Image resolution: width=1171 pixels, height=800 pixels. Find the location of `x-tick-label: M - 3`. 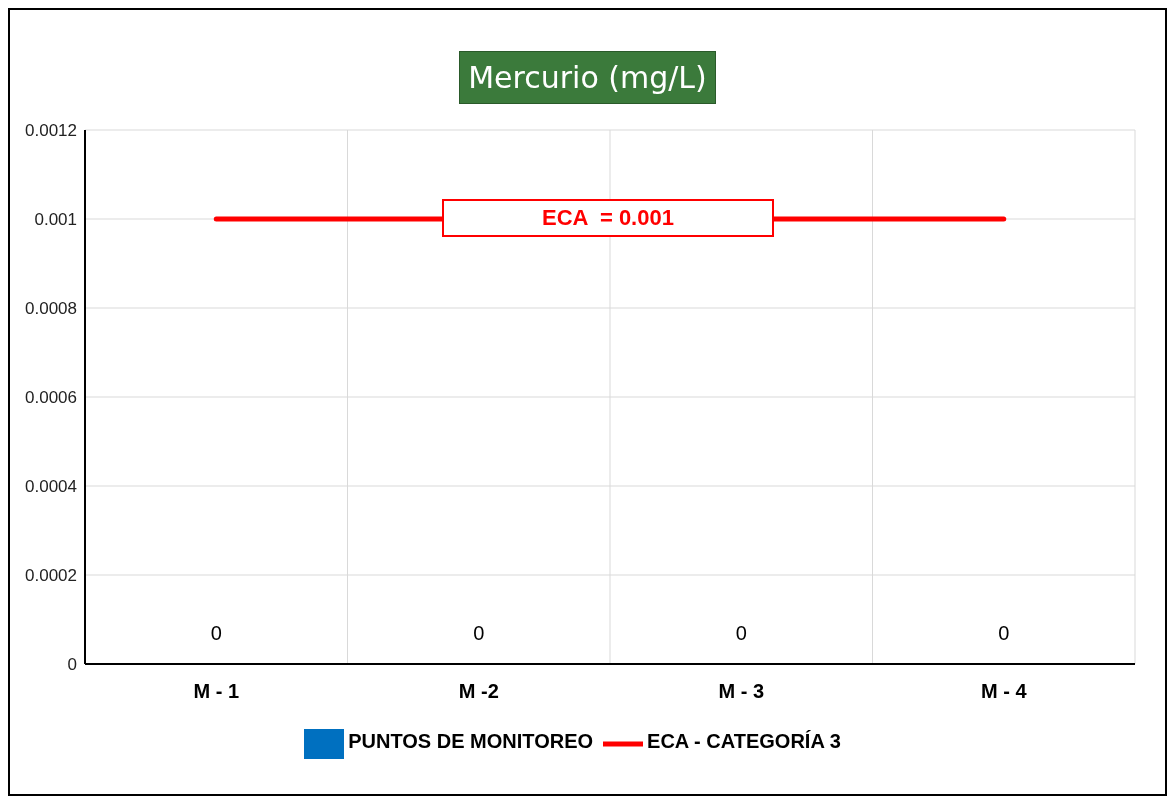

x-tick-label: M - 3 is located at coordinates (741, 691).